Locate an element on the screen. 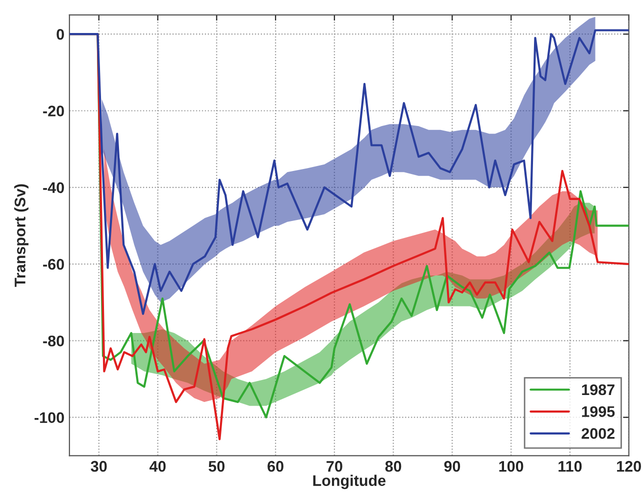 The height and width of the screenshot is (498, 643). y-axis-title: Transport (Sv) is located at coordinates (21, 235).